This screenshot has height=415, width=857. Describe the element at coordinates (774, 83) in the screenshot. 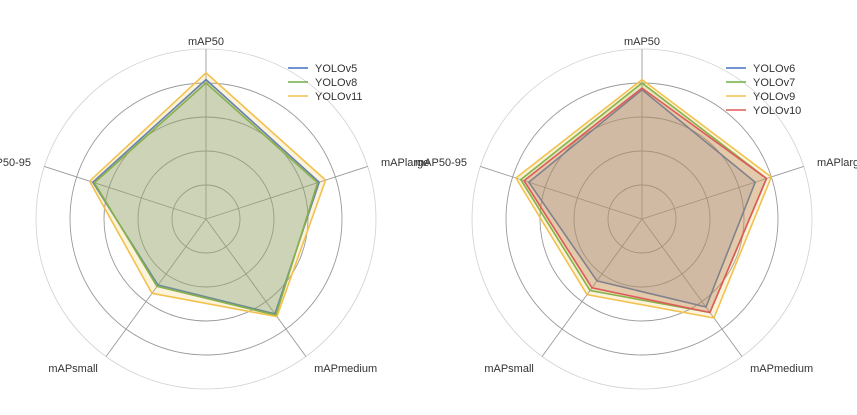

I see `legend-label: YOLOv7` at that location.